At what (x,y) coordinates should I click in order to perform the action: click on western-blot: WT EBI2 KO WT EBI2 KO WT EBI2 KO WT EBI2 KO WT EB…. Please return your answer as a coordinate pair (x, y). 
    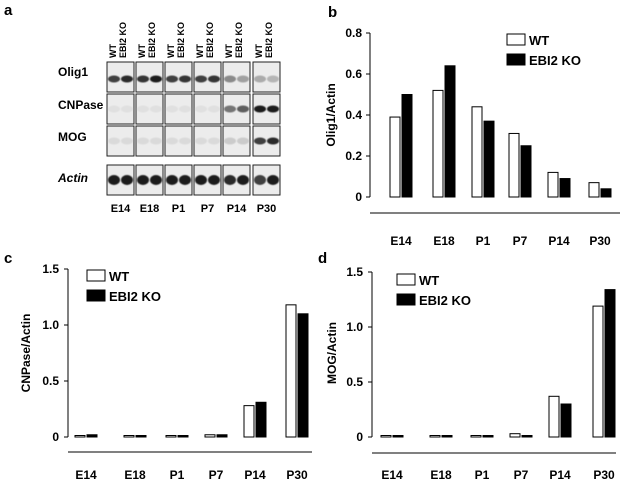
    Looking at the image, I should click on (169, 118).